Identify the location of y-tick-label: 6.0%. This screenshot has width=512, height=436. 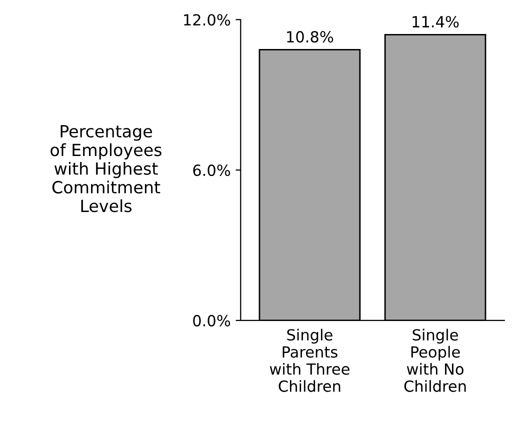
(211, 170).